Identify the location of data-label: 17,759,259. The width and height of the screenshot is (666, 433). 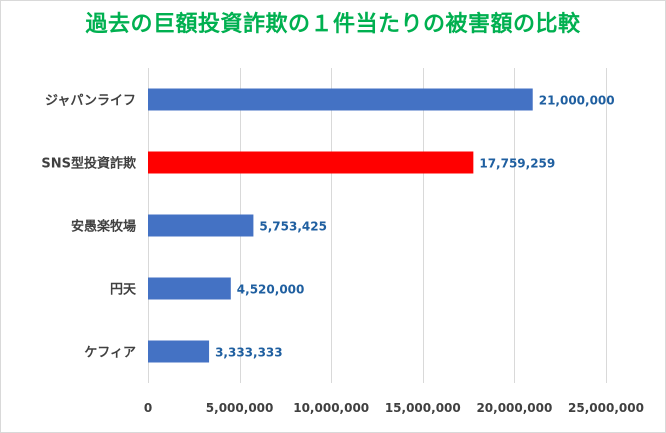
(517, 164).